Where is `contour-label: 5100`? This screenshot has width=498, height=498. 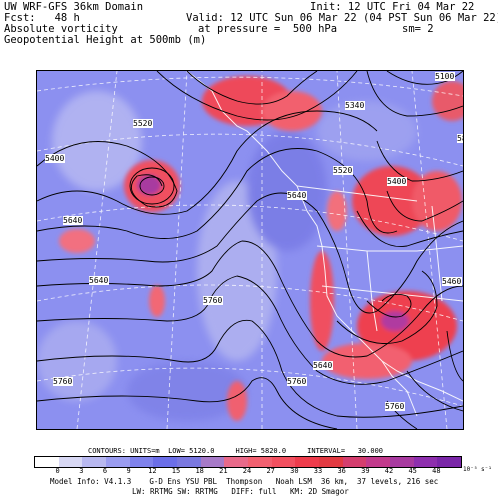
contour-label: 5100 is located at coordinates (444, 76).